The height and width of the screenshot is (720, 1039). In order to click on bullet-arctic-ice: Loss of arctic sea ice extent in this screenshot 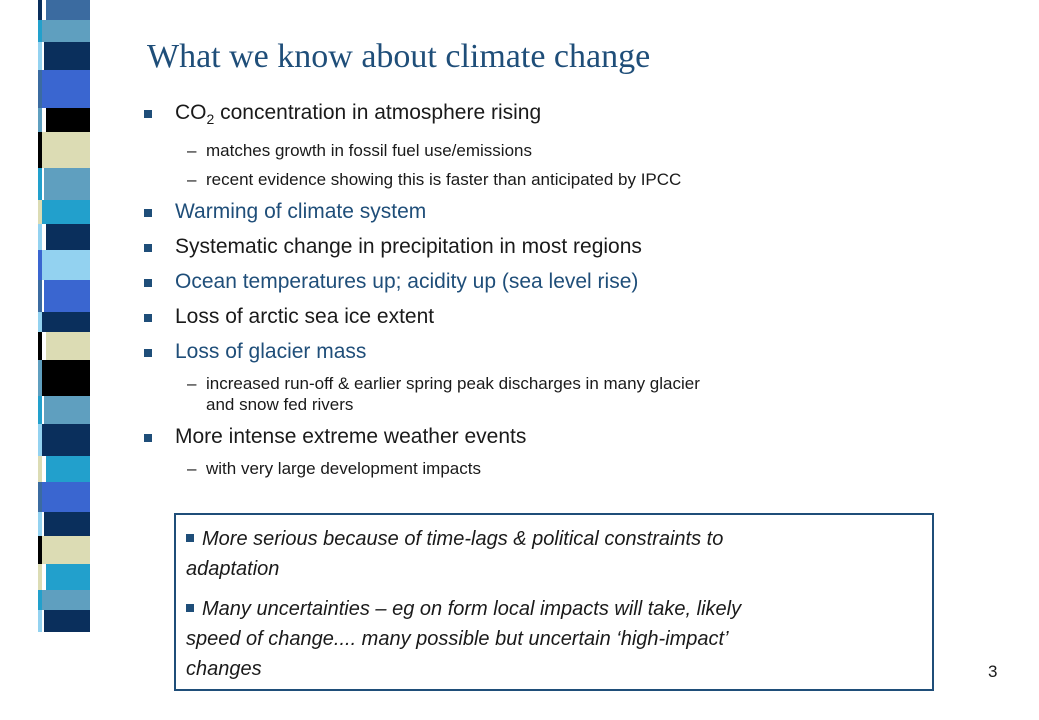, I will do `click(572, 317)`.